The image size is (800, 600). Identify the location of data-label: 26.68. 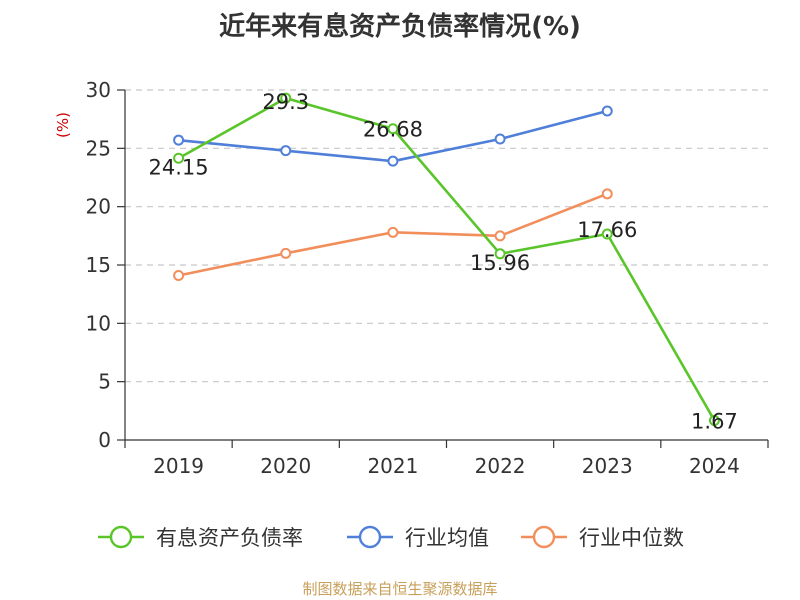
(393, 130).